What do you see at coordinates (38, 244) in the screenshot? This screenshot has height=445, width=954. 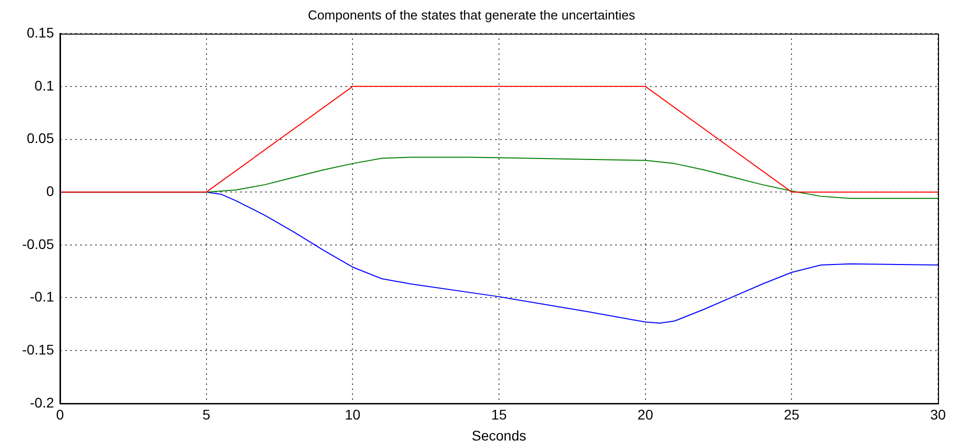 I see `y-tick-label: -0.05` at bounding box center [38, 244].